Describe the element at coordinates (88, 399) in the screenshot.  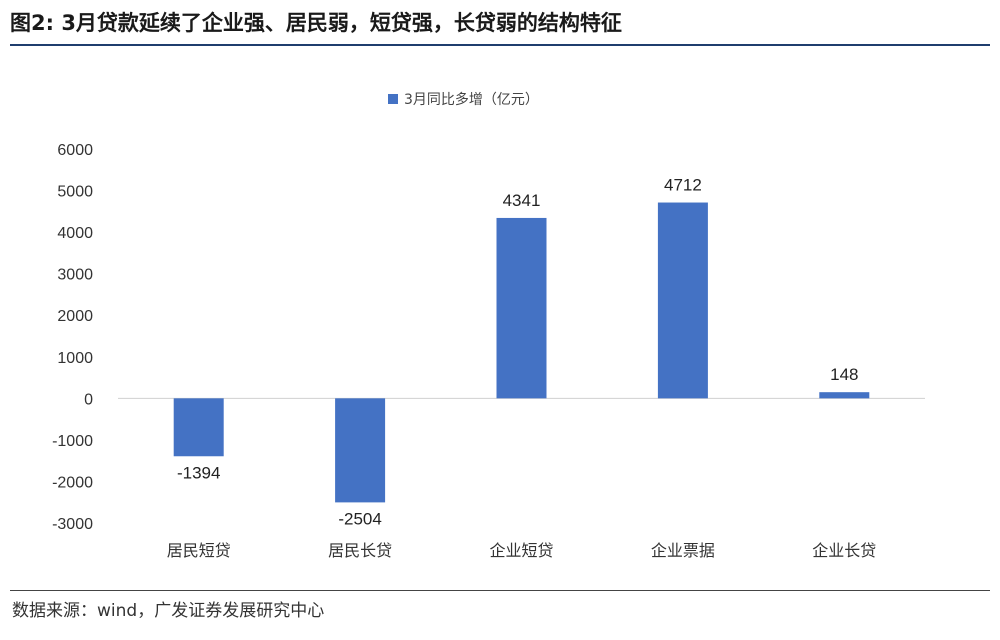
I see `y-tick-label: 0` at that location.